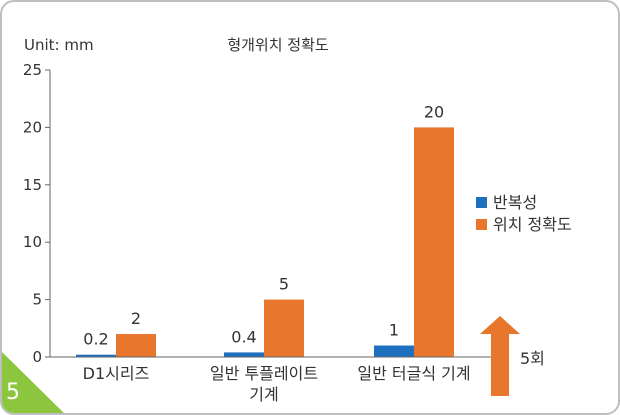 The width and height of the screenshot is (620, 415). What do you see at coordinates (532, 224) in the screenshot?
I see `legend-label: 위치 정확도` at bounding box center [532, 224].